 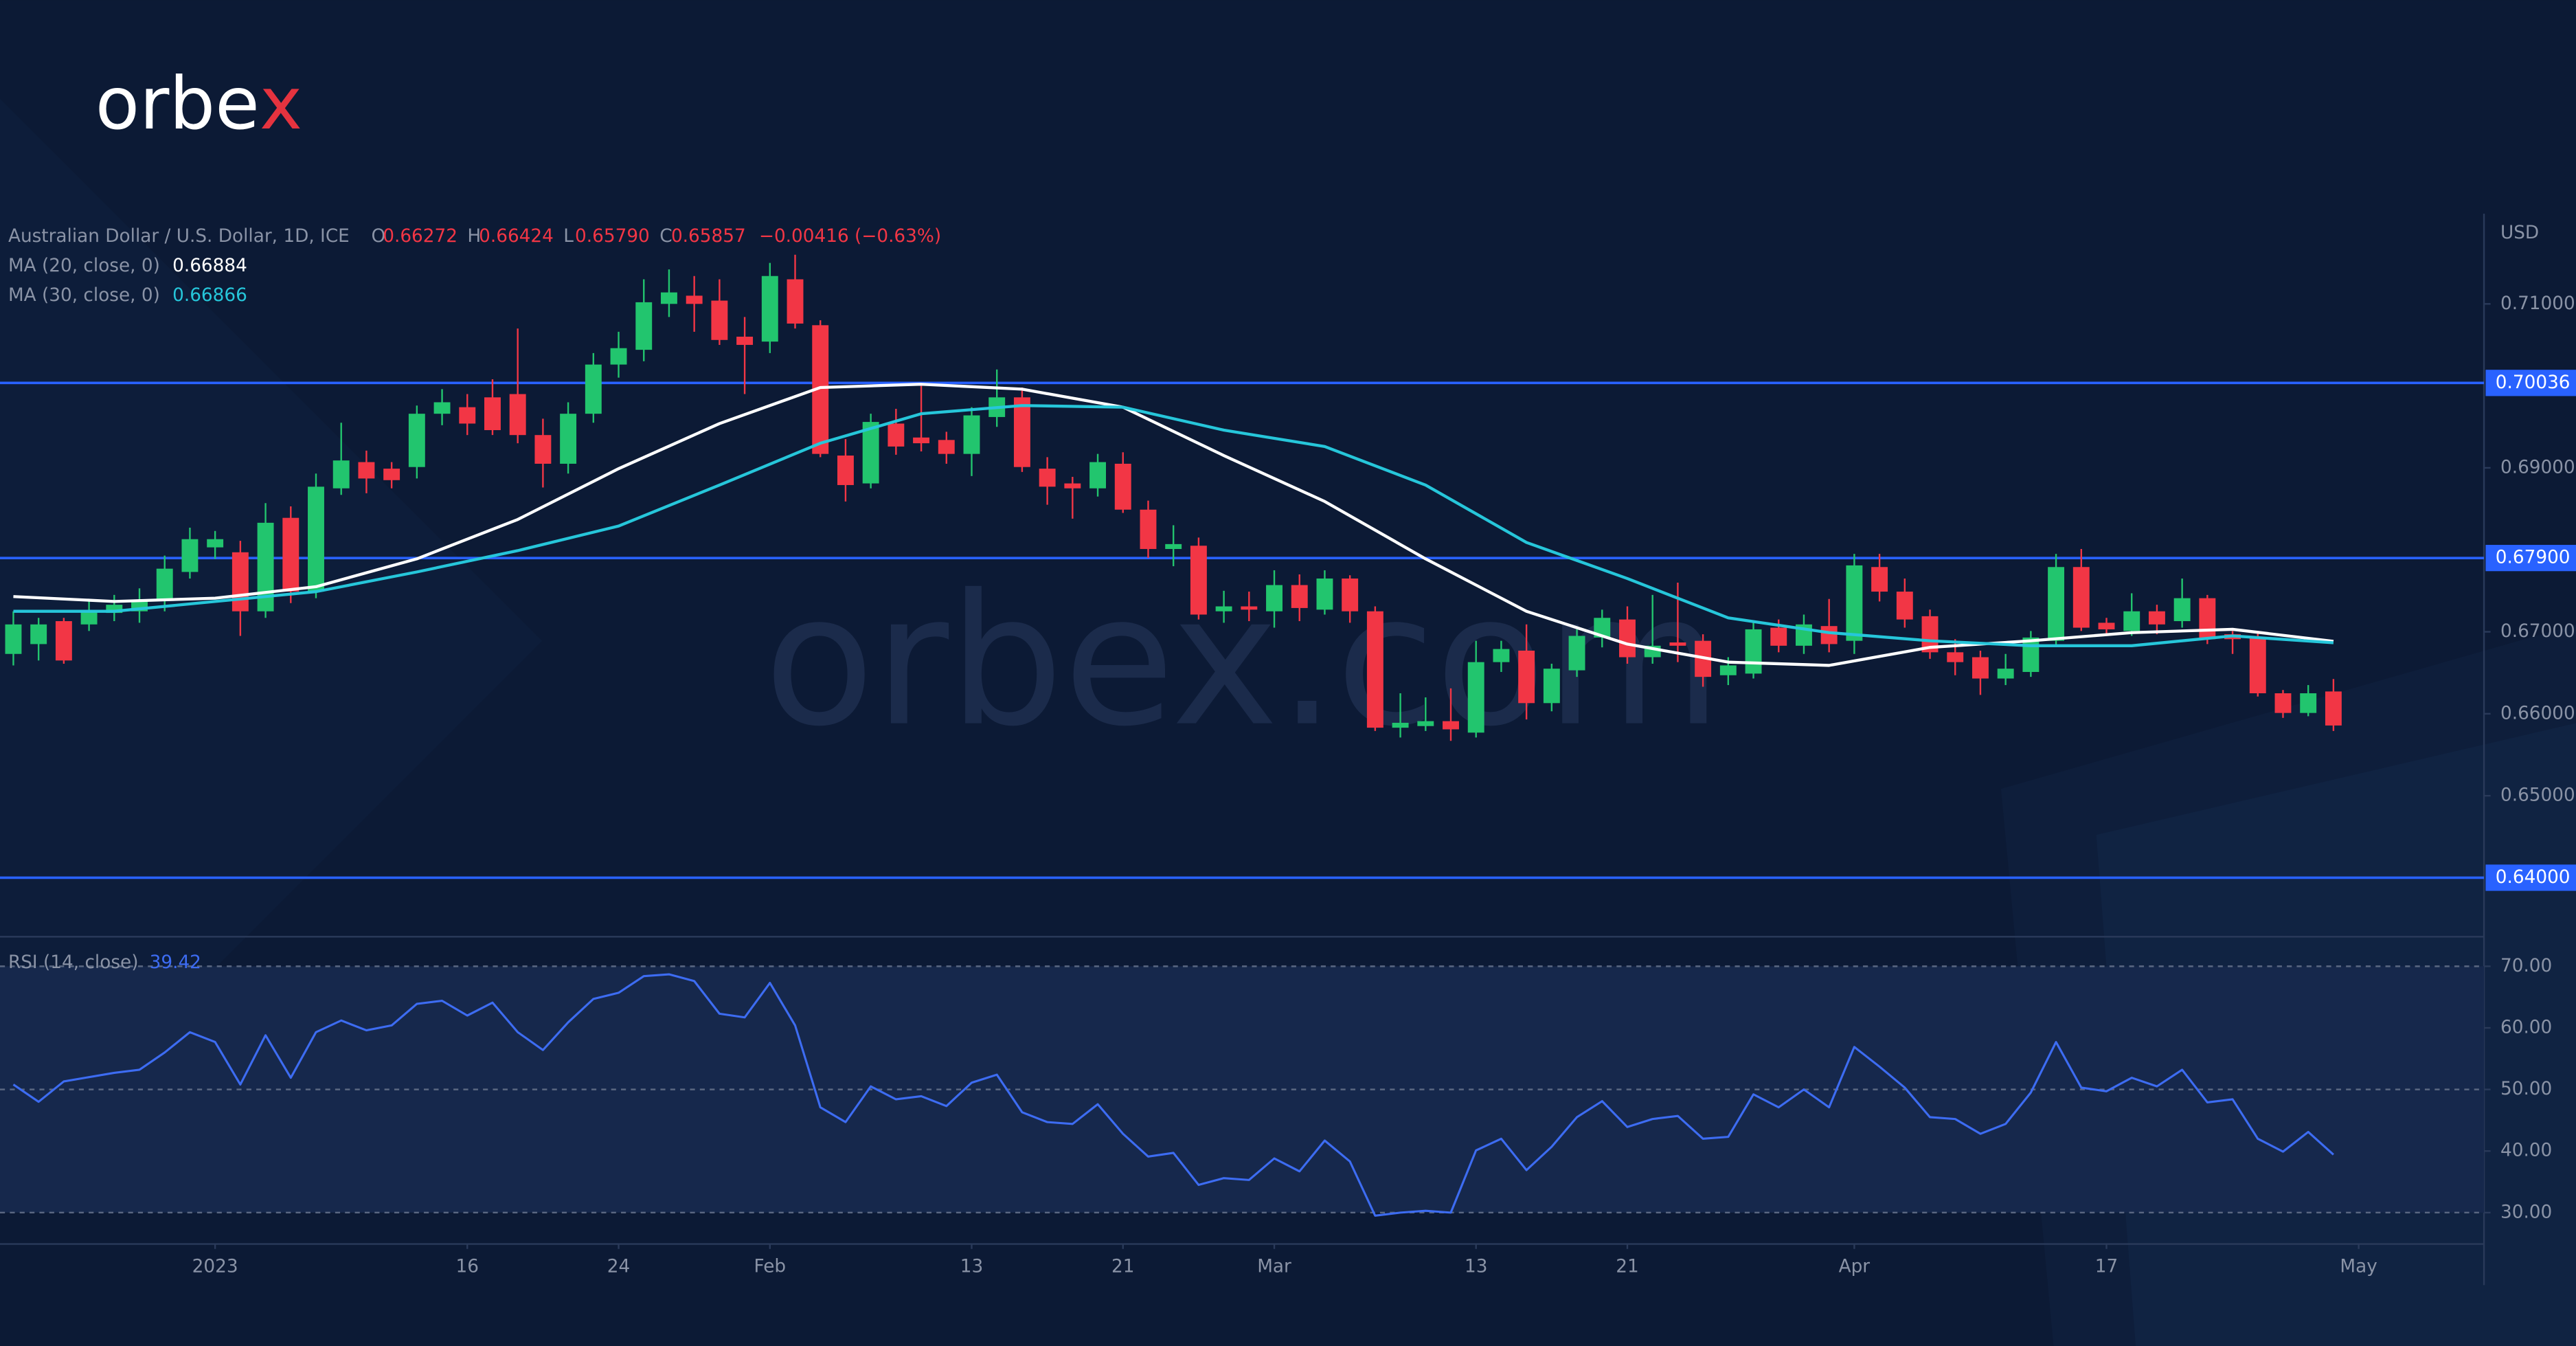 What do you see at coordinates (175, 962) in the screenshot?
I see `rsi-value: 39.42` at bounding box center [175, 962].